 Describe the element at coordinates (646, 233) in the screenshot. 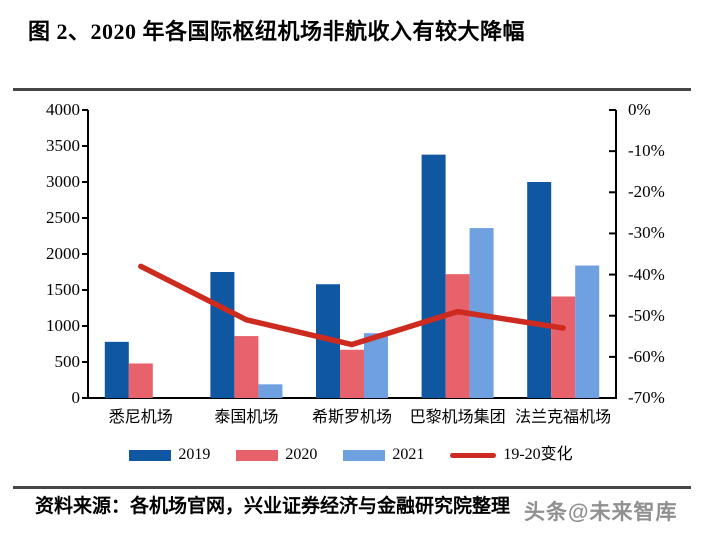

I see `right-axis-tick-label: -30%` at that location.